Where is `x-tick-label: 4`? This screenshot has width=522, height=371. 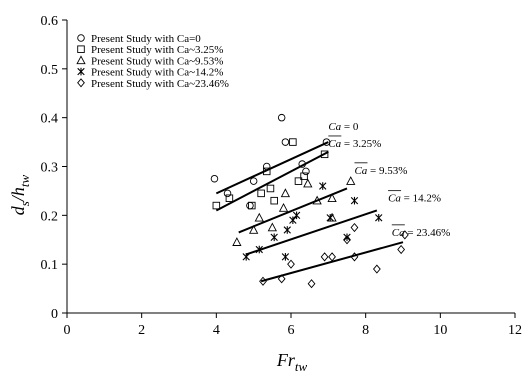
x-tick-label: 4 is located at coordinates (216, 330).